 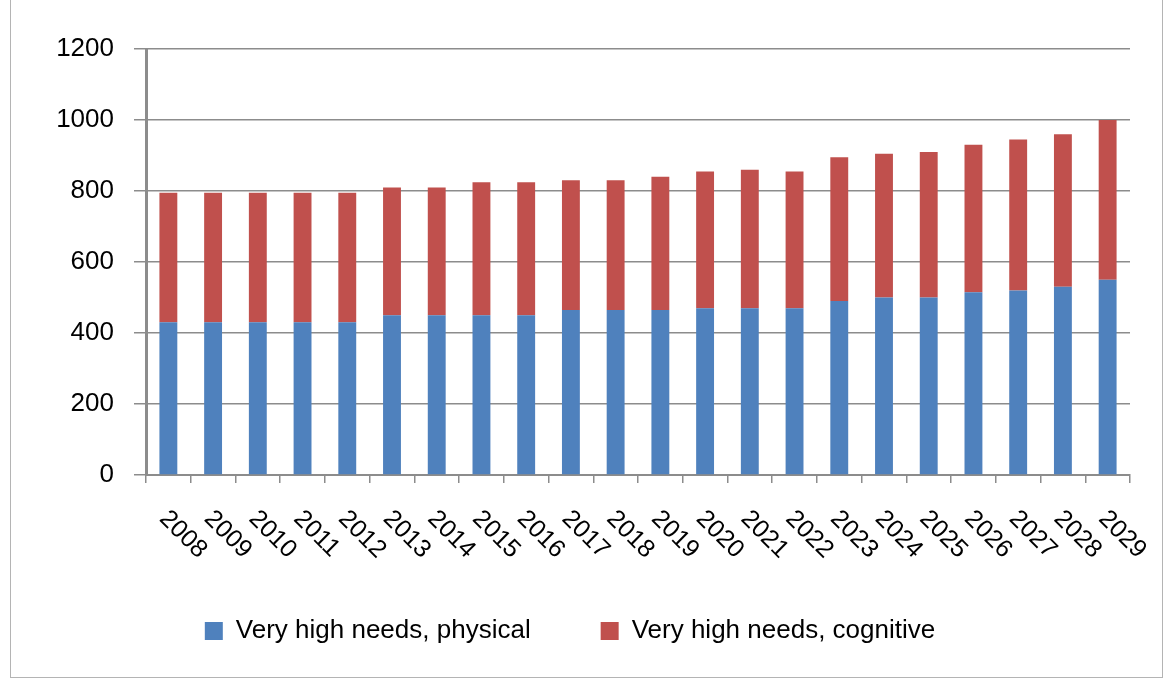 I want to click on y-tick-label: 1200, so click(x=85, y=47).